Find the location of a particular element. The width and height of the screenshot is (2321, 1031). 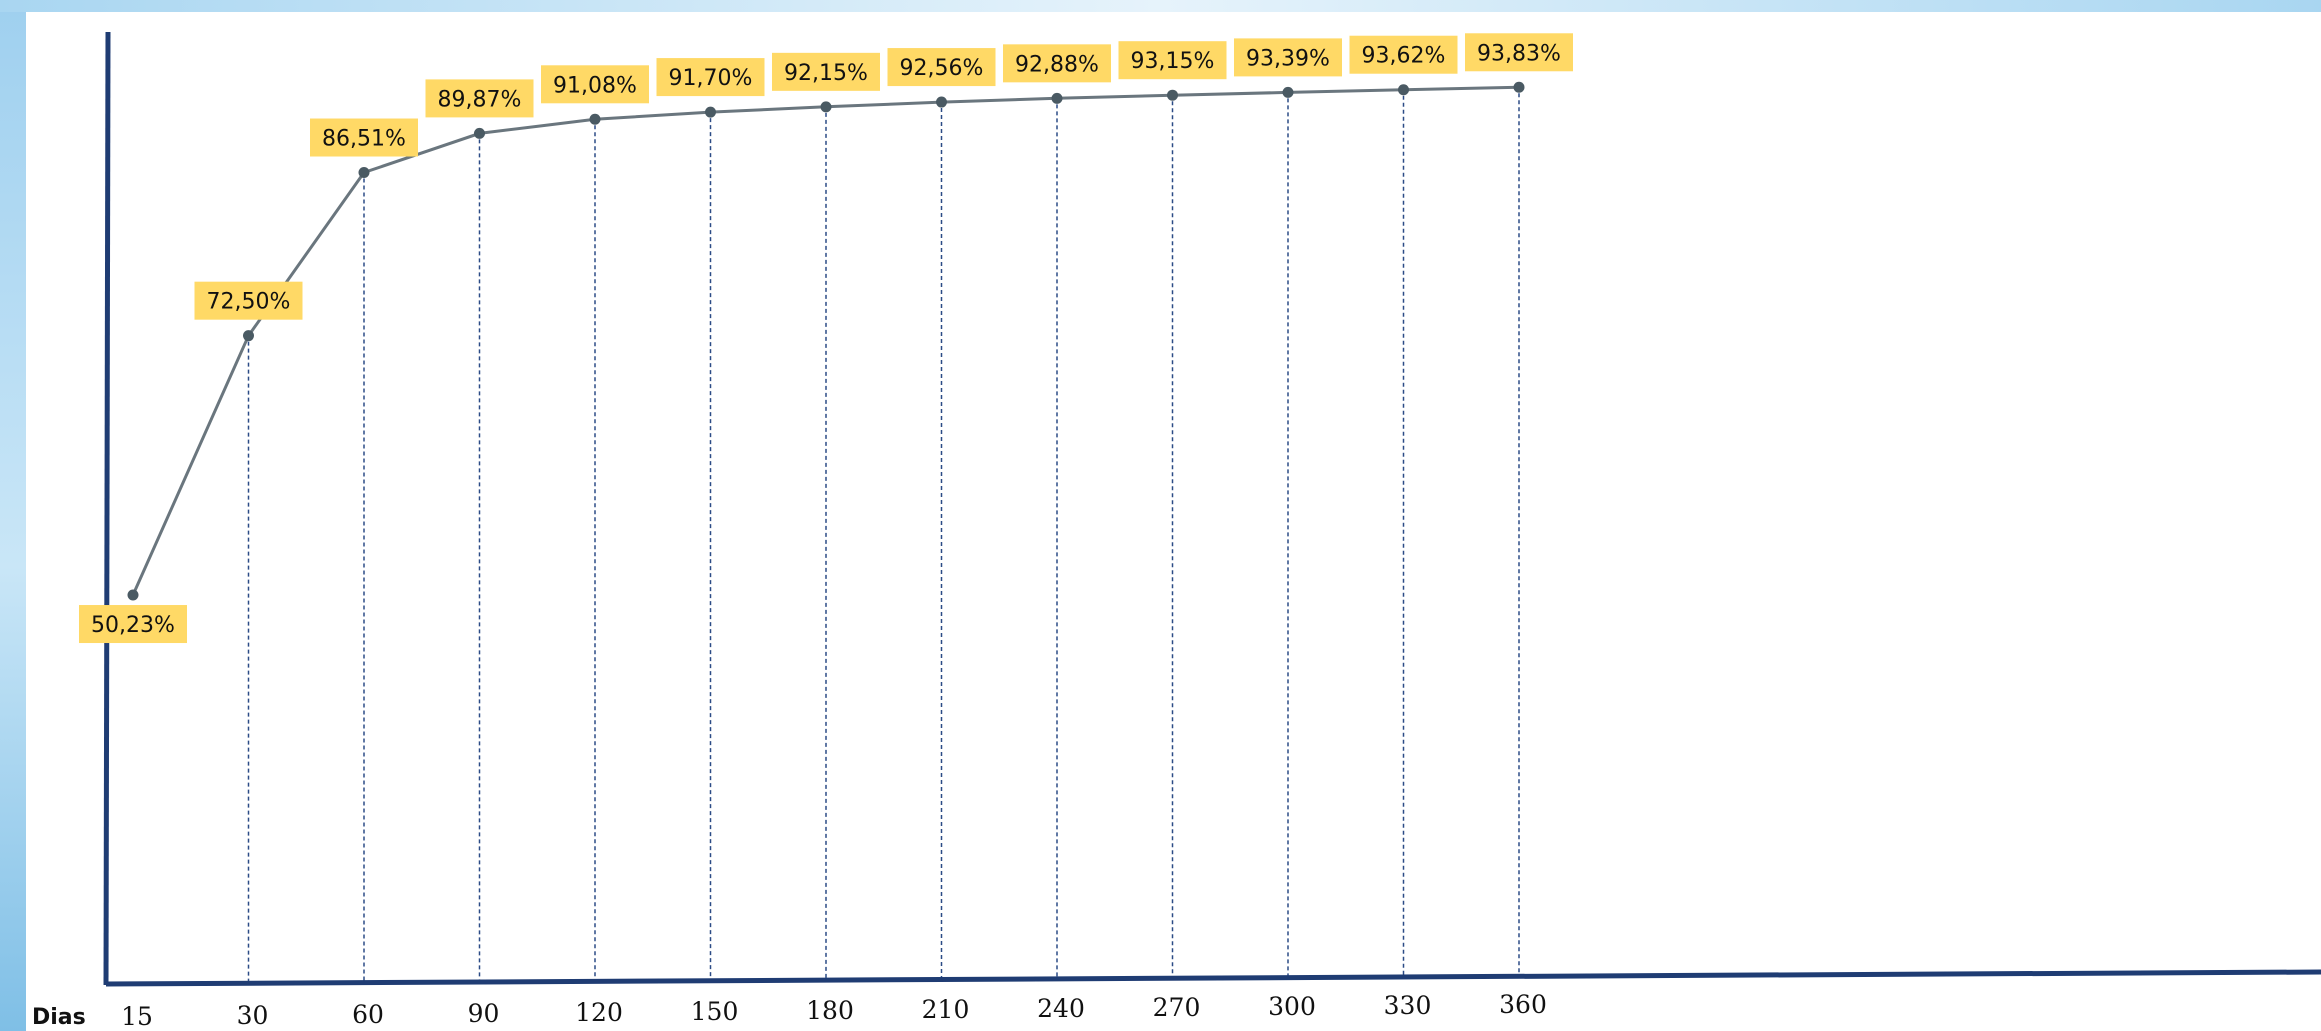

x-tick-label: 60 is located at coordinates (368, 1014).